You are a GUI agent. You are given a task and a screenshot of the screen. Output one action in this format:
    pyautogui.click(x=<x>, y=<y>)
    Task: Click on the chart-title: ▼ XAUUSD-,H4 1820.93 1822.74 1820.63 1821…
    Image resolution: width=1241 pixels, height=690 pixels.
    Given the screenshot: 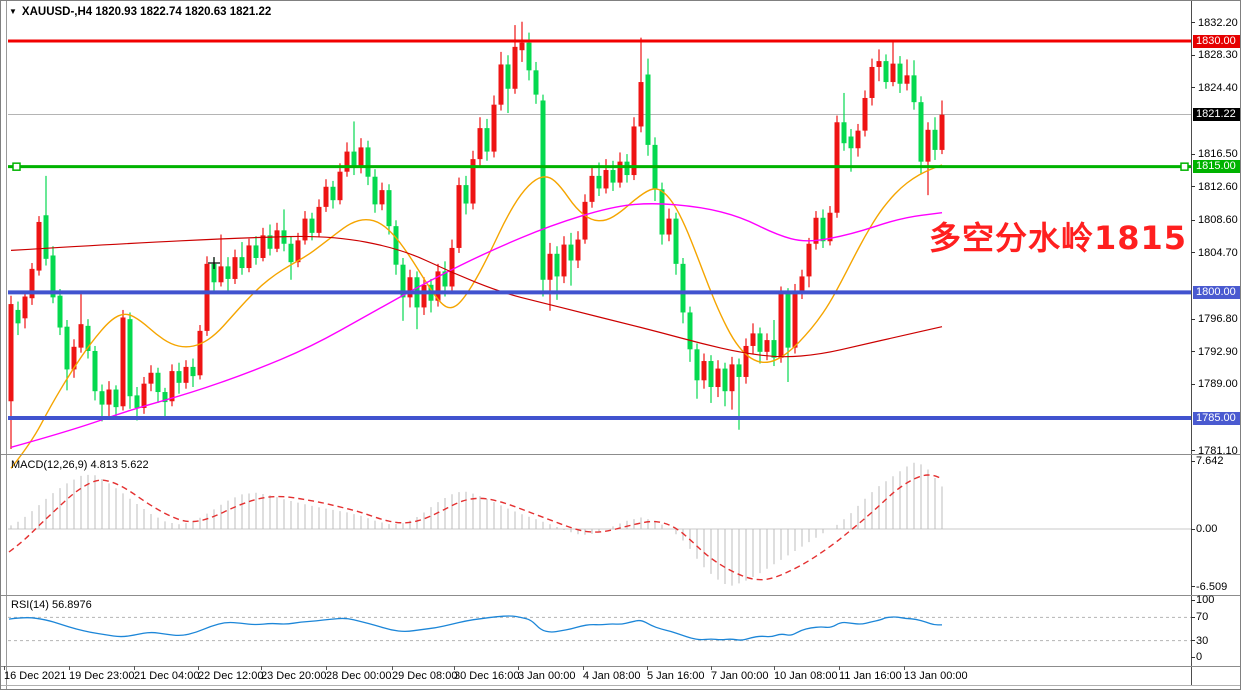 What is the action you would take?
    pyautogui.click(x=140, y=12)
    